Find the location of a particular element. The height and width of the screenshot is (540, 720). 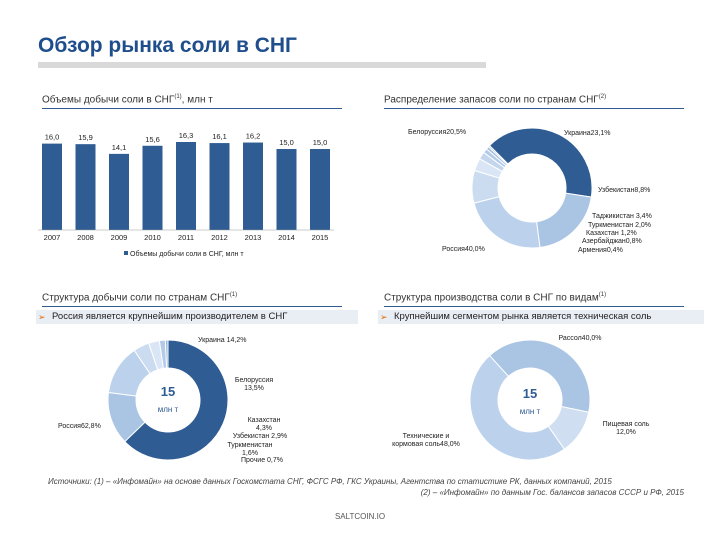

slice-label: Белоруссия 13,5% is located at coordinates (254, 384).